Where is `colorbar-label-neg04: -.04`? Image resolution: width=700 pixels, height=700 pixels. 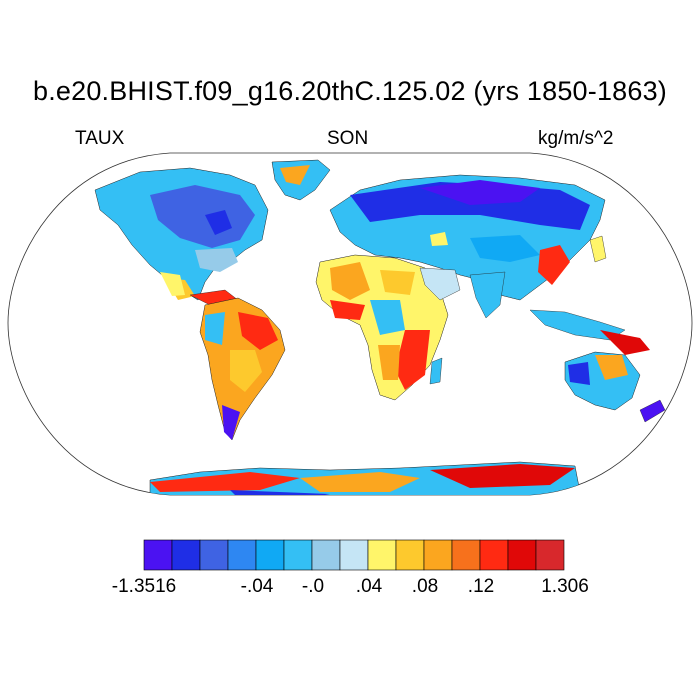
colorbar-label-neg04: -.04 is located at coordinates (257, 586).